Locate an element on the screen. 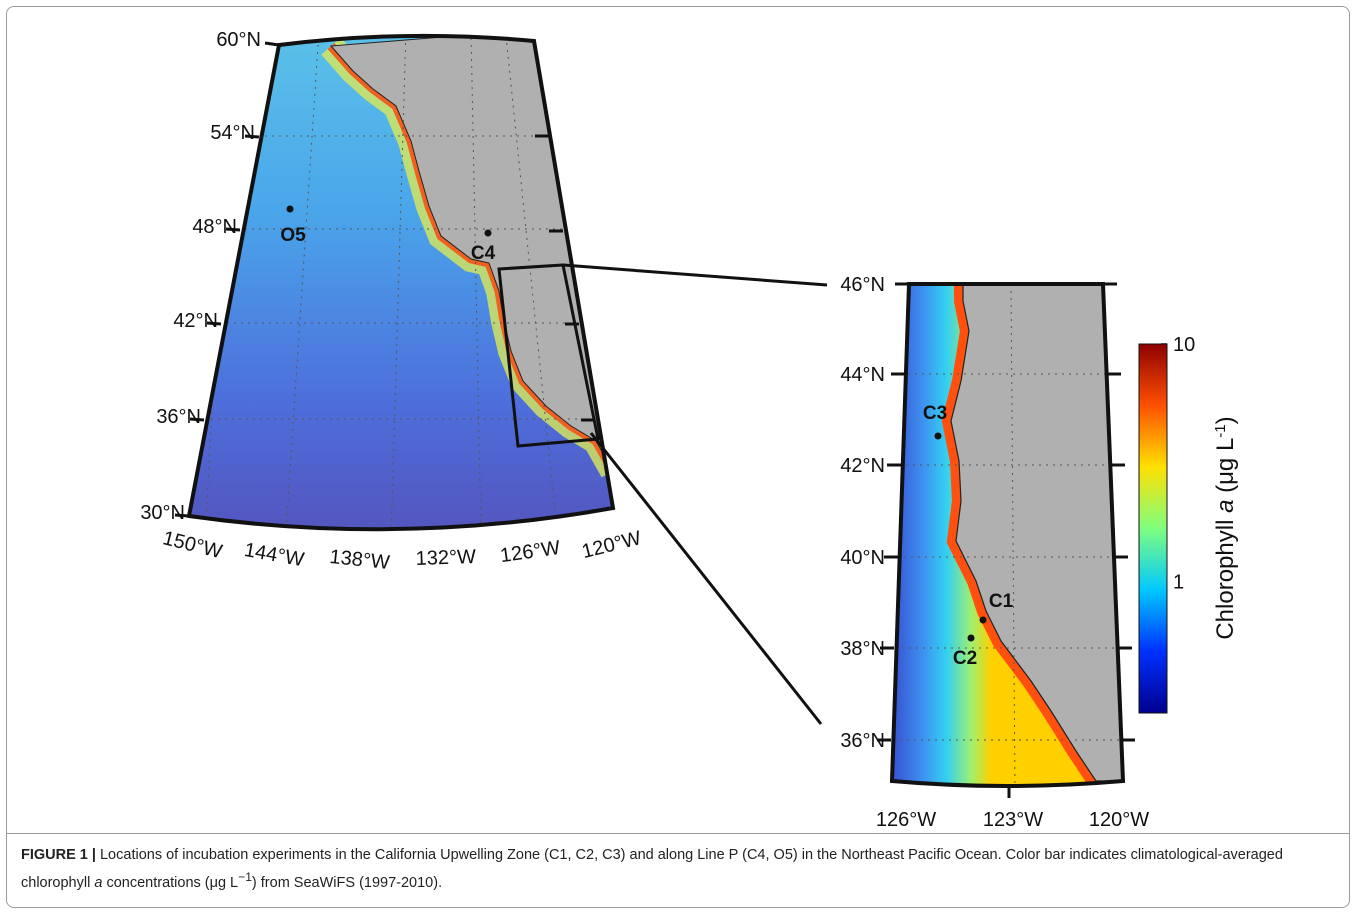 This screenshot has height=918, width=1358. lon-label: 144°W is located at coordinates (273, 555).